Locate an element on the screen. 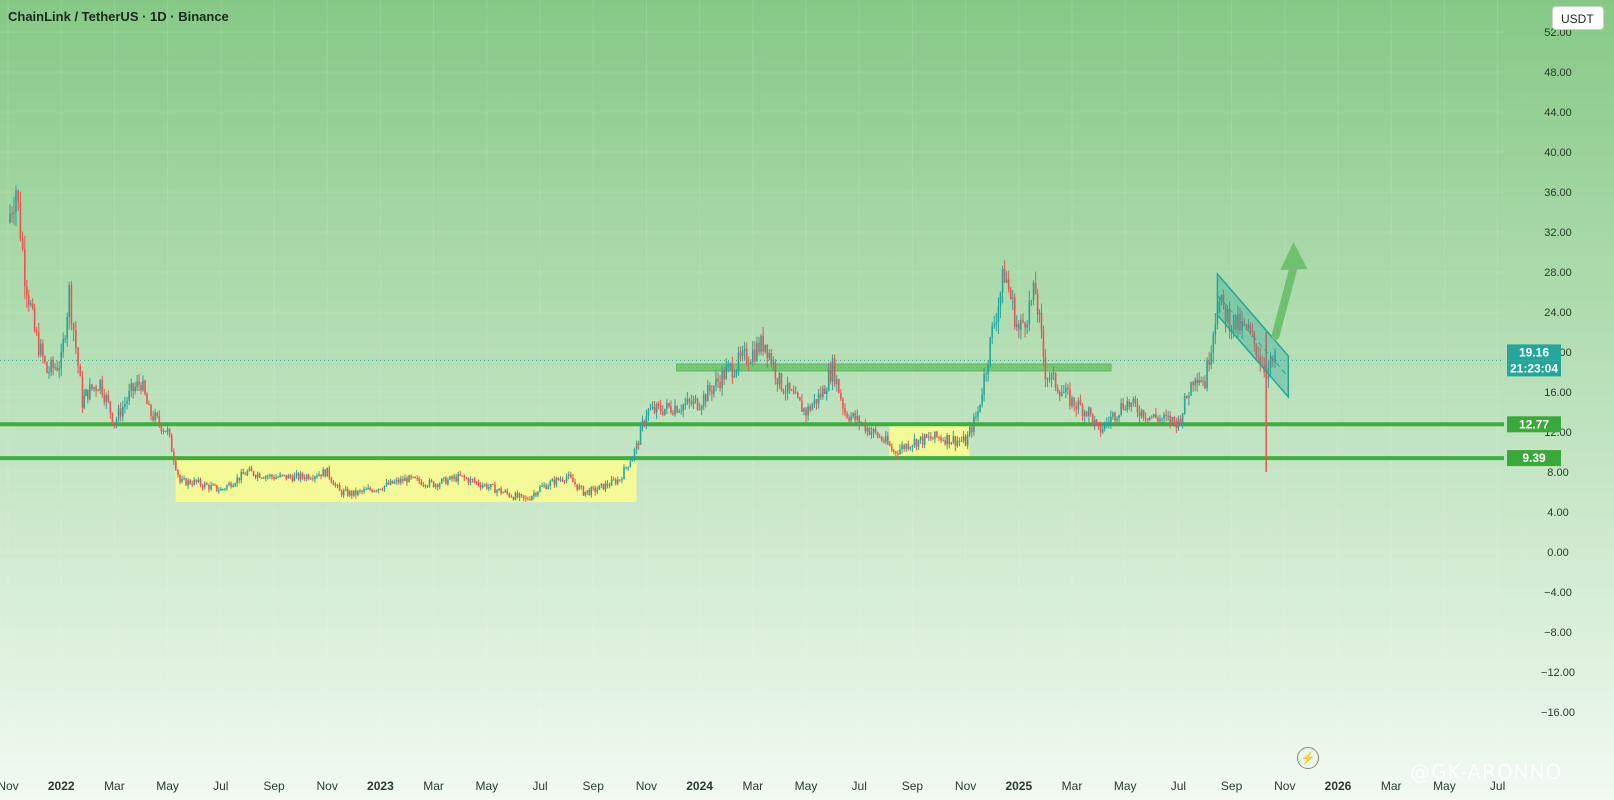  breakout-arrow-shaft is located at coordinates (1285, 298).